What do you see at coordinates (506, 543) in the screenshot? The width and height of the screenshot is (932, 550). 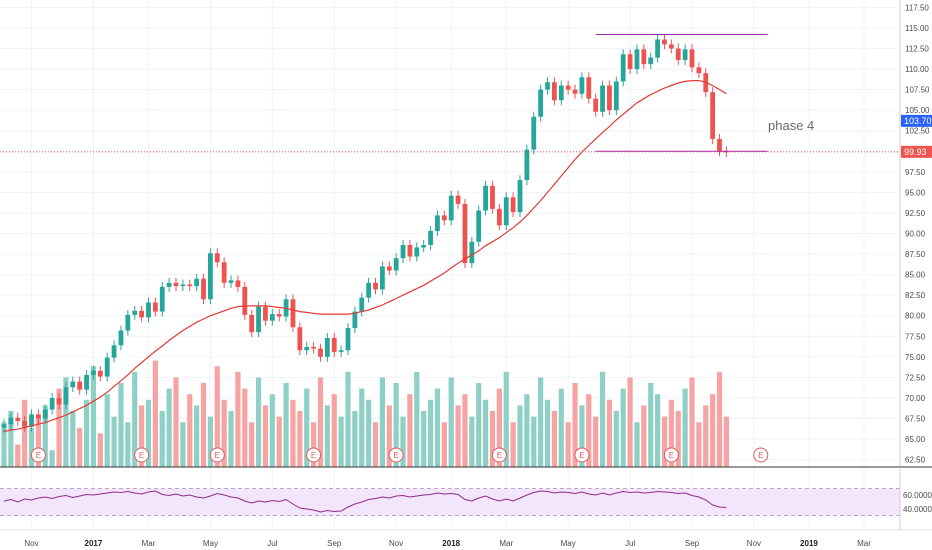 I see `time-tick-label: Mar` at bounding box center [506, 543].